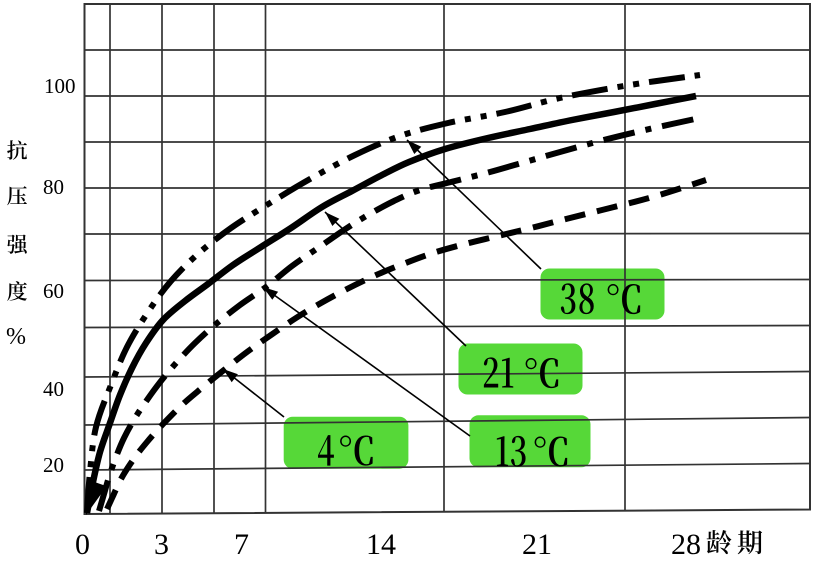  What do you see at coordinates (53, 187) in the screenshot?
I see `svg-text: 80` at bounding box center [53, 187].